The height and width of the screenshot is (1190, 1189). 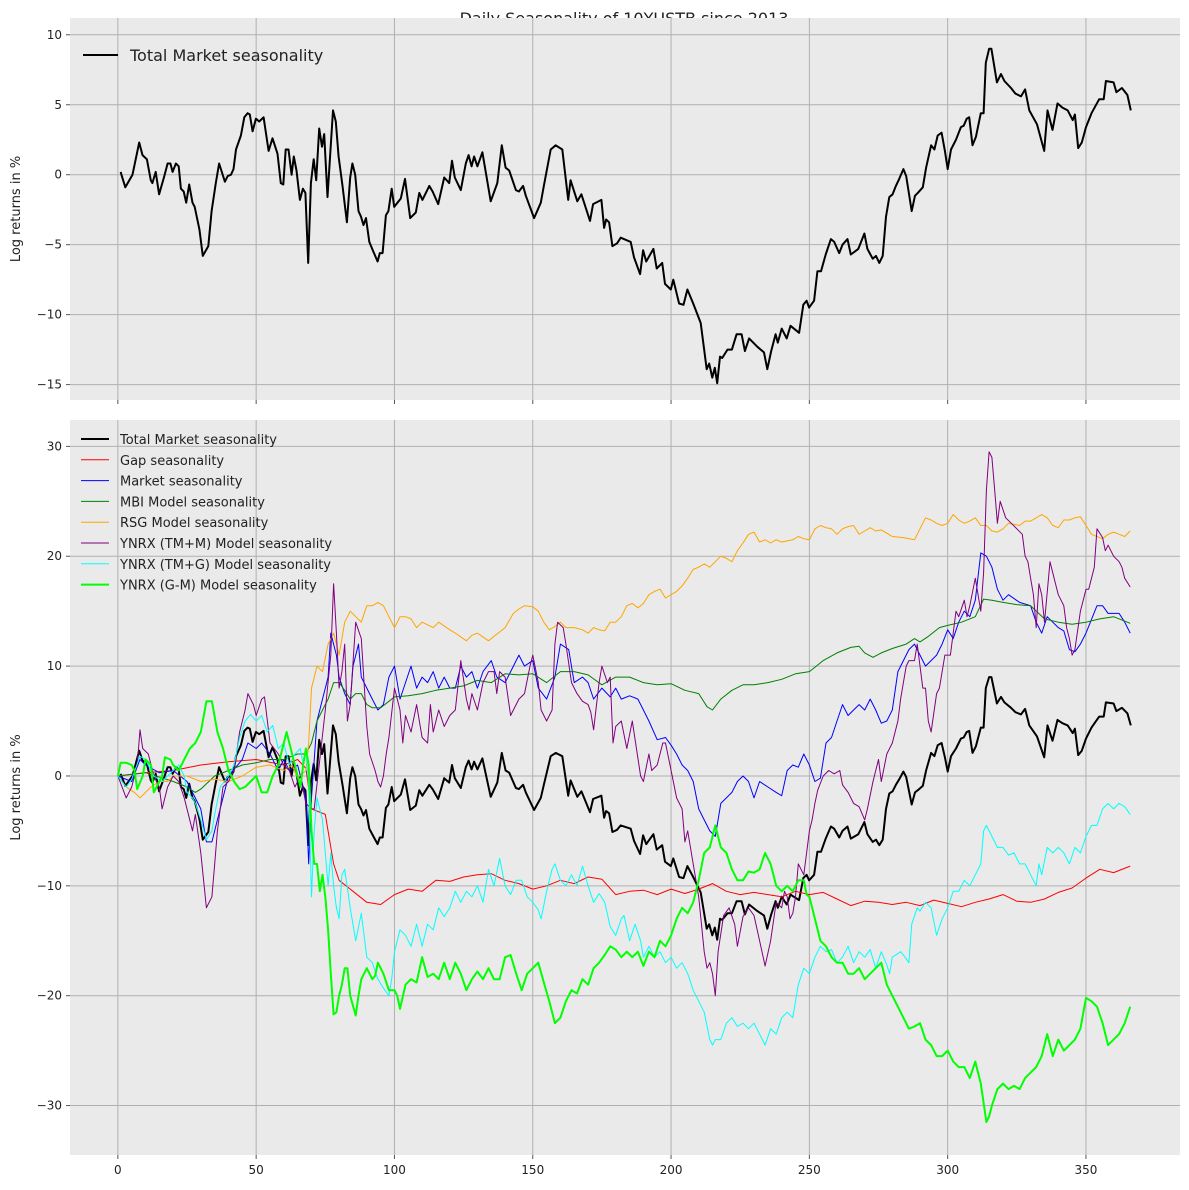 What do you see at coordinates (172, 461) in the screenshot?
I see `legend-label: Gap seasonality` at bounding box center [172, 461].